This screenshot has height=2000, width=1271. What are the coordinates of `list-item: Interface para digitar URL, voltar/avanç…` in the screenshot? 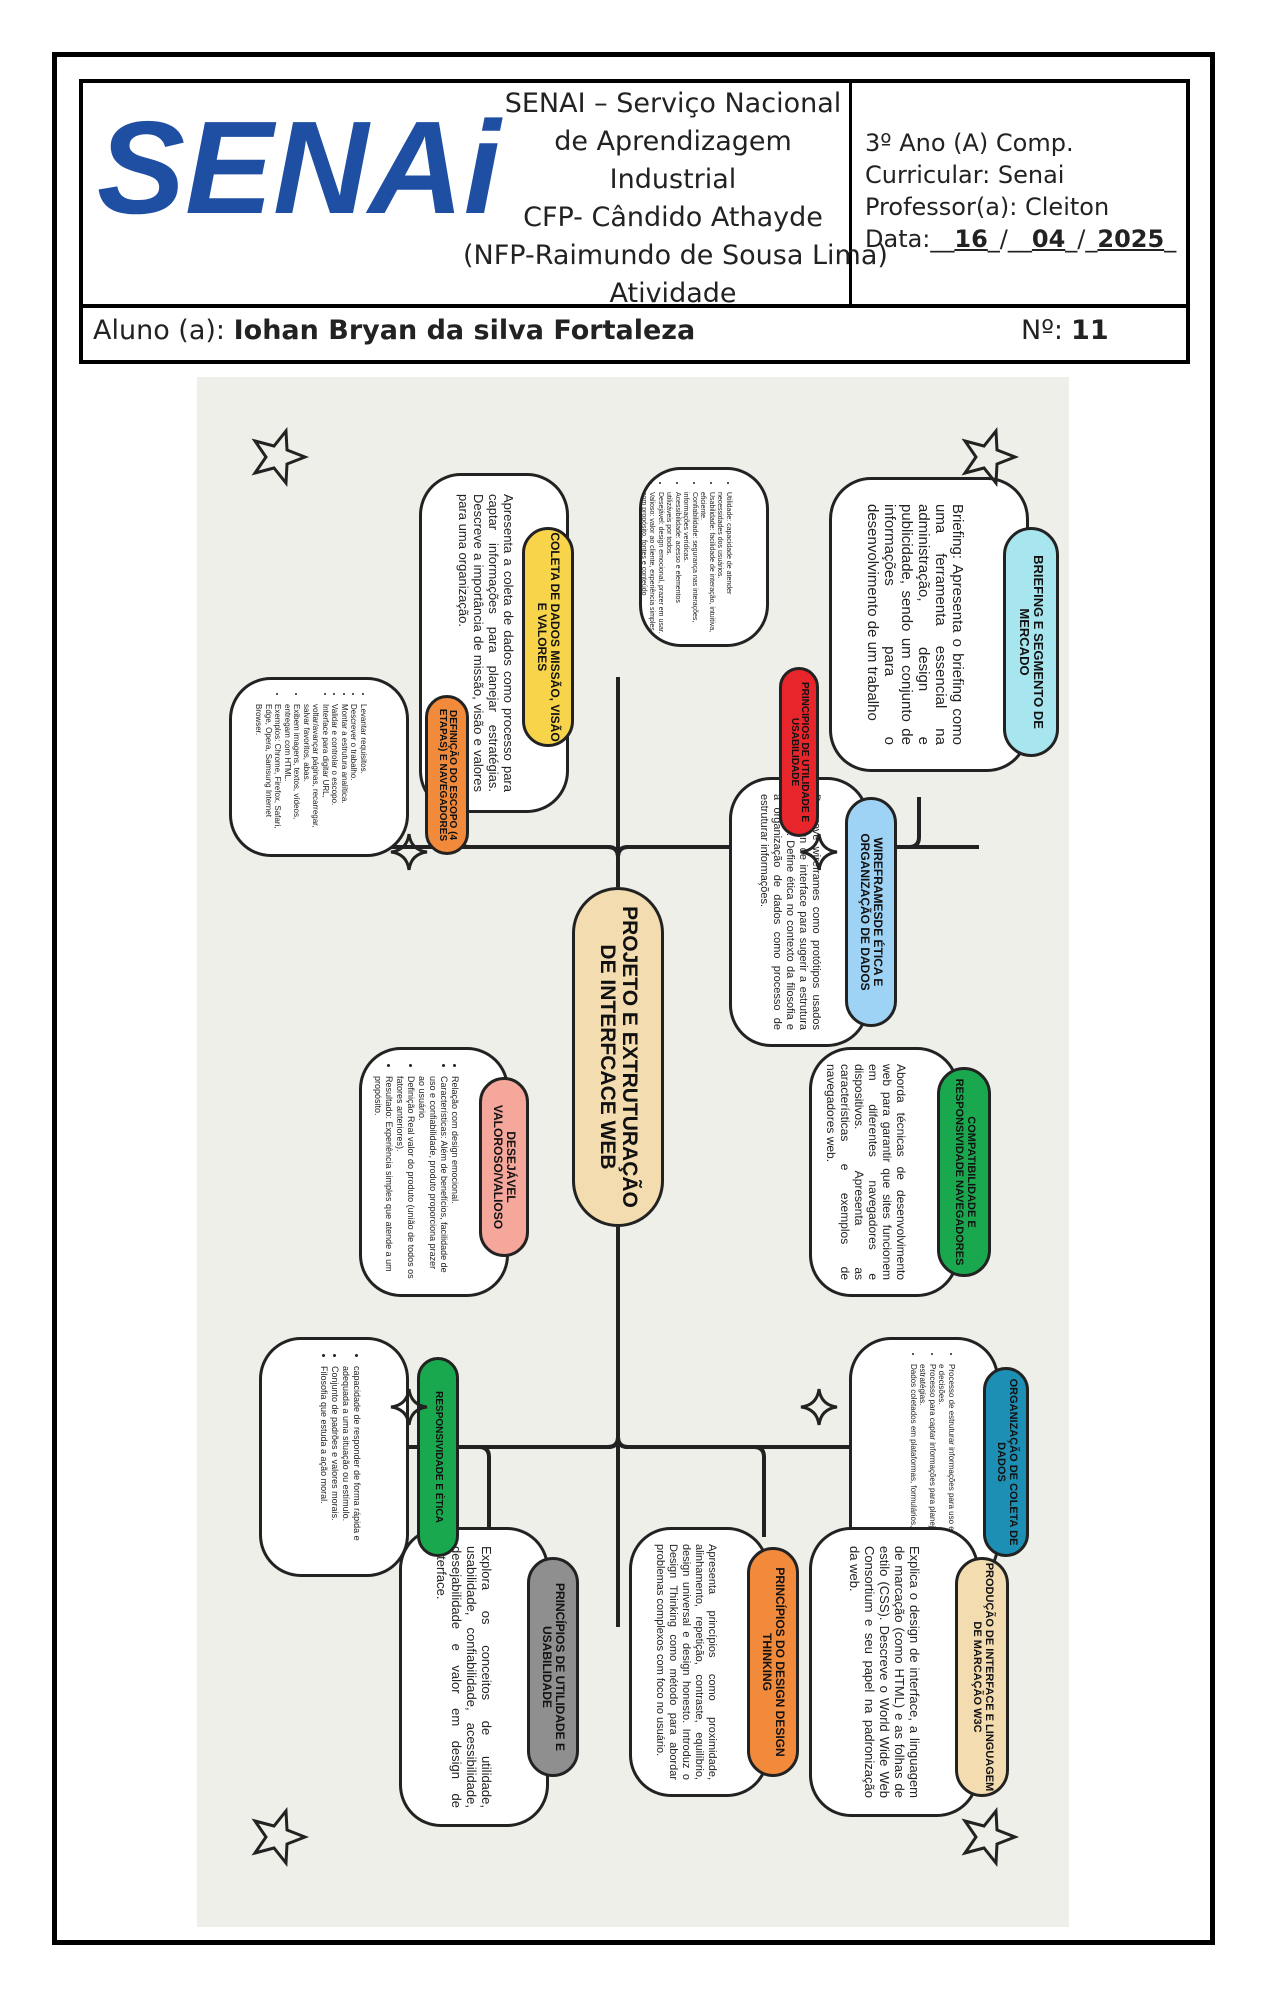 It's located at (316, 773).